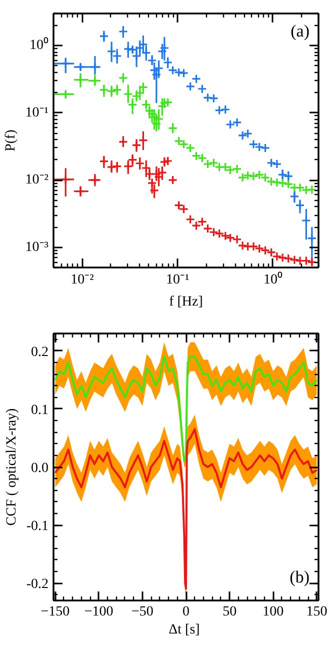  Describe the element at coordinates (82, 280) in the screenshot. I see `x-tick-label: 10⁻²` at that location.